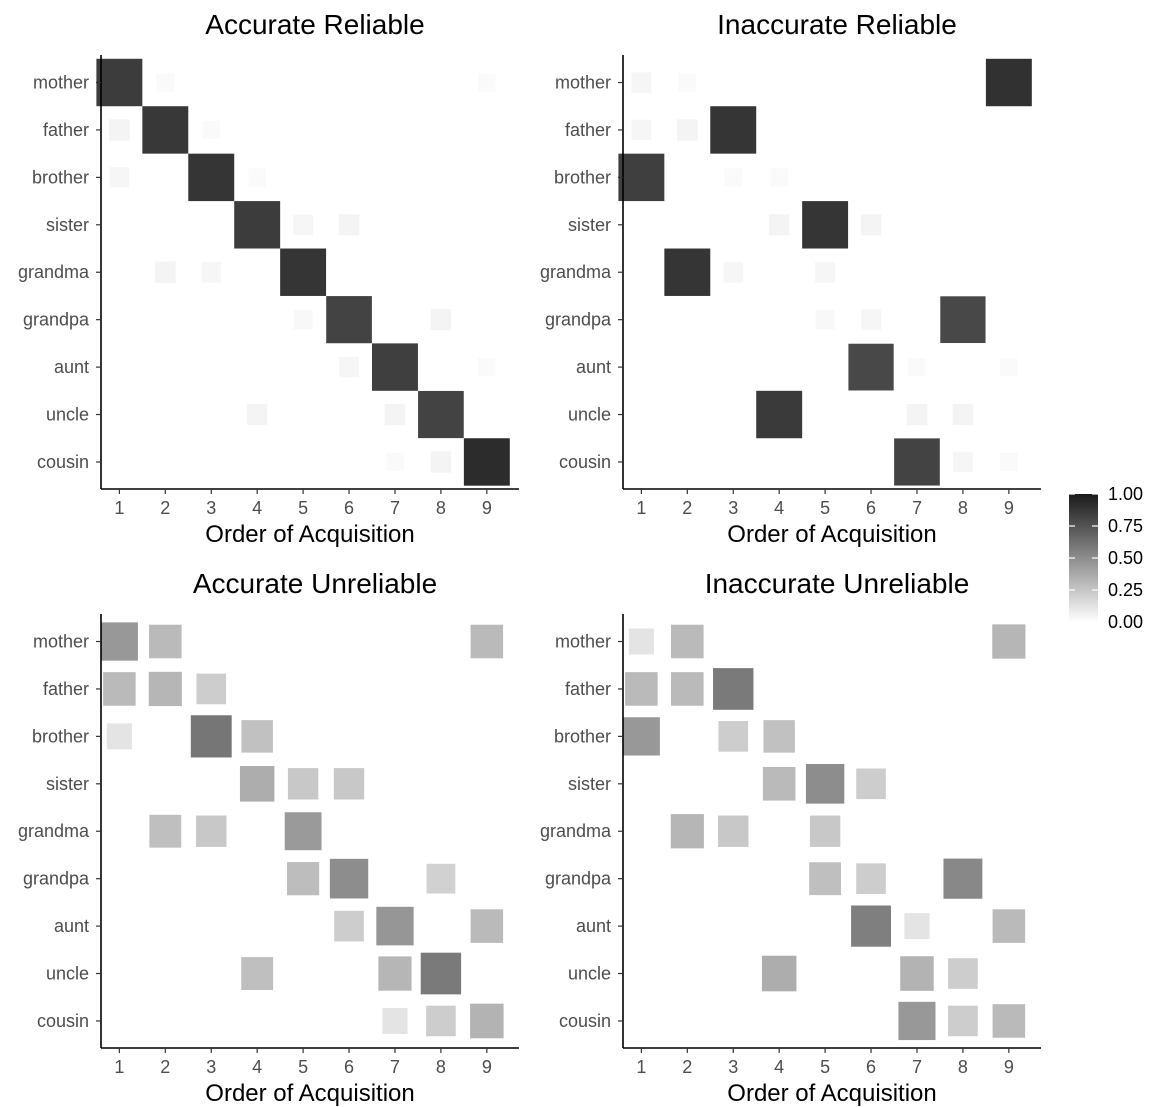 This screenshot has height=1107, width=1151. What do you see at coordinates (119, 1067) in the screenshot?
I see `x-tick-label: 1` at bounding box center [119, 1067].